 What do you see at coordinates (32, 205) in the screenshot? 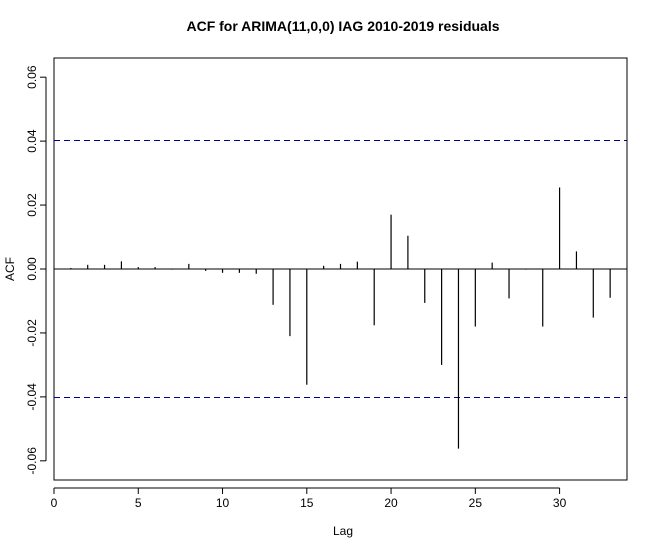
I see `y-tick-label: 0.02` at bounding box center [32, 205].